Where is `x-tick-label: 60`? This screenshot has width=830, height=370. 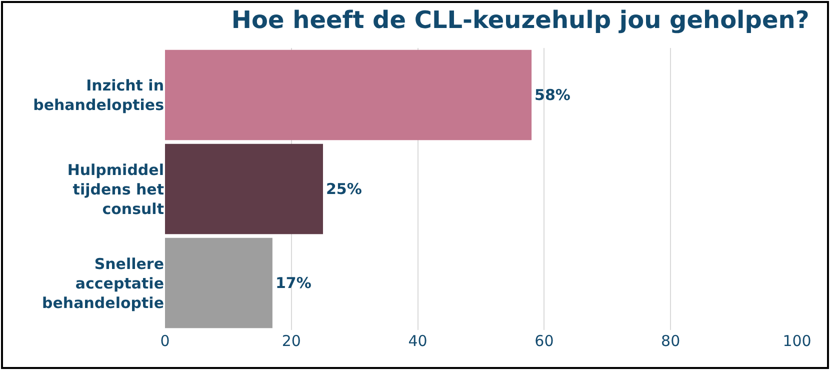 x-tick-label: 60 is located at coordinates (544, 341).